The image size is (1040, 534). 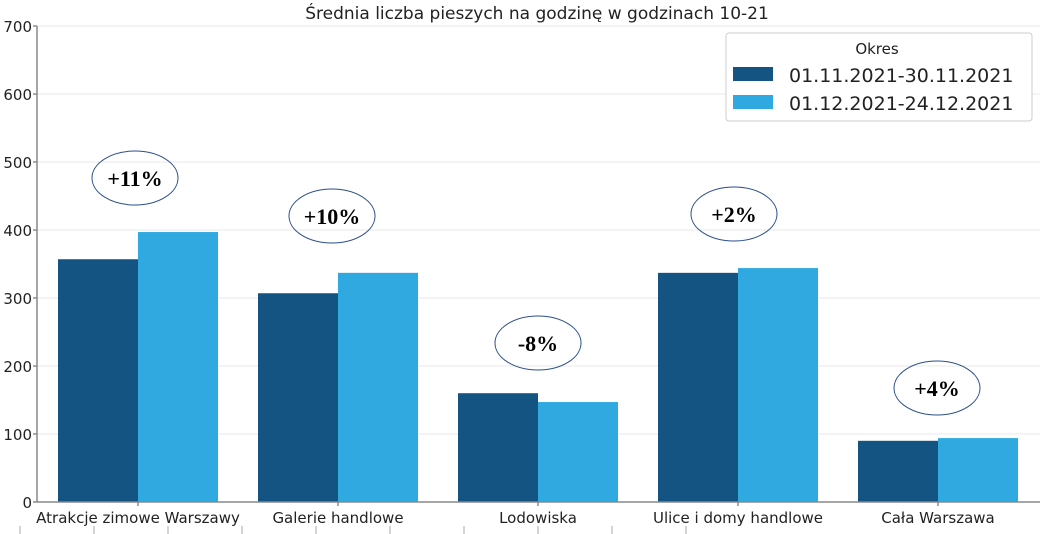 What do you see at coordinates (27, 503) in the screenshot?
I see `y-tick-label: 0` at bounding box center [27, 503].